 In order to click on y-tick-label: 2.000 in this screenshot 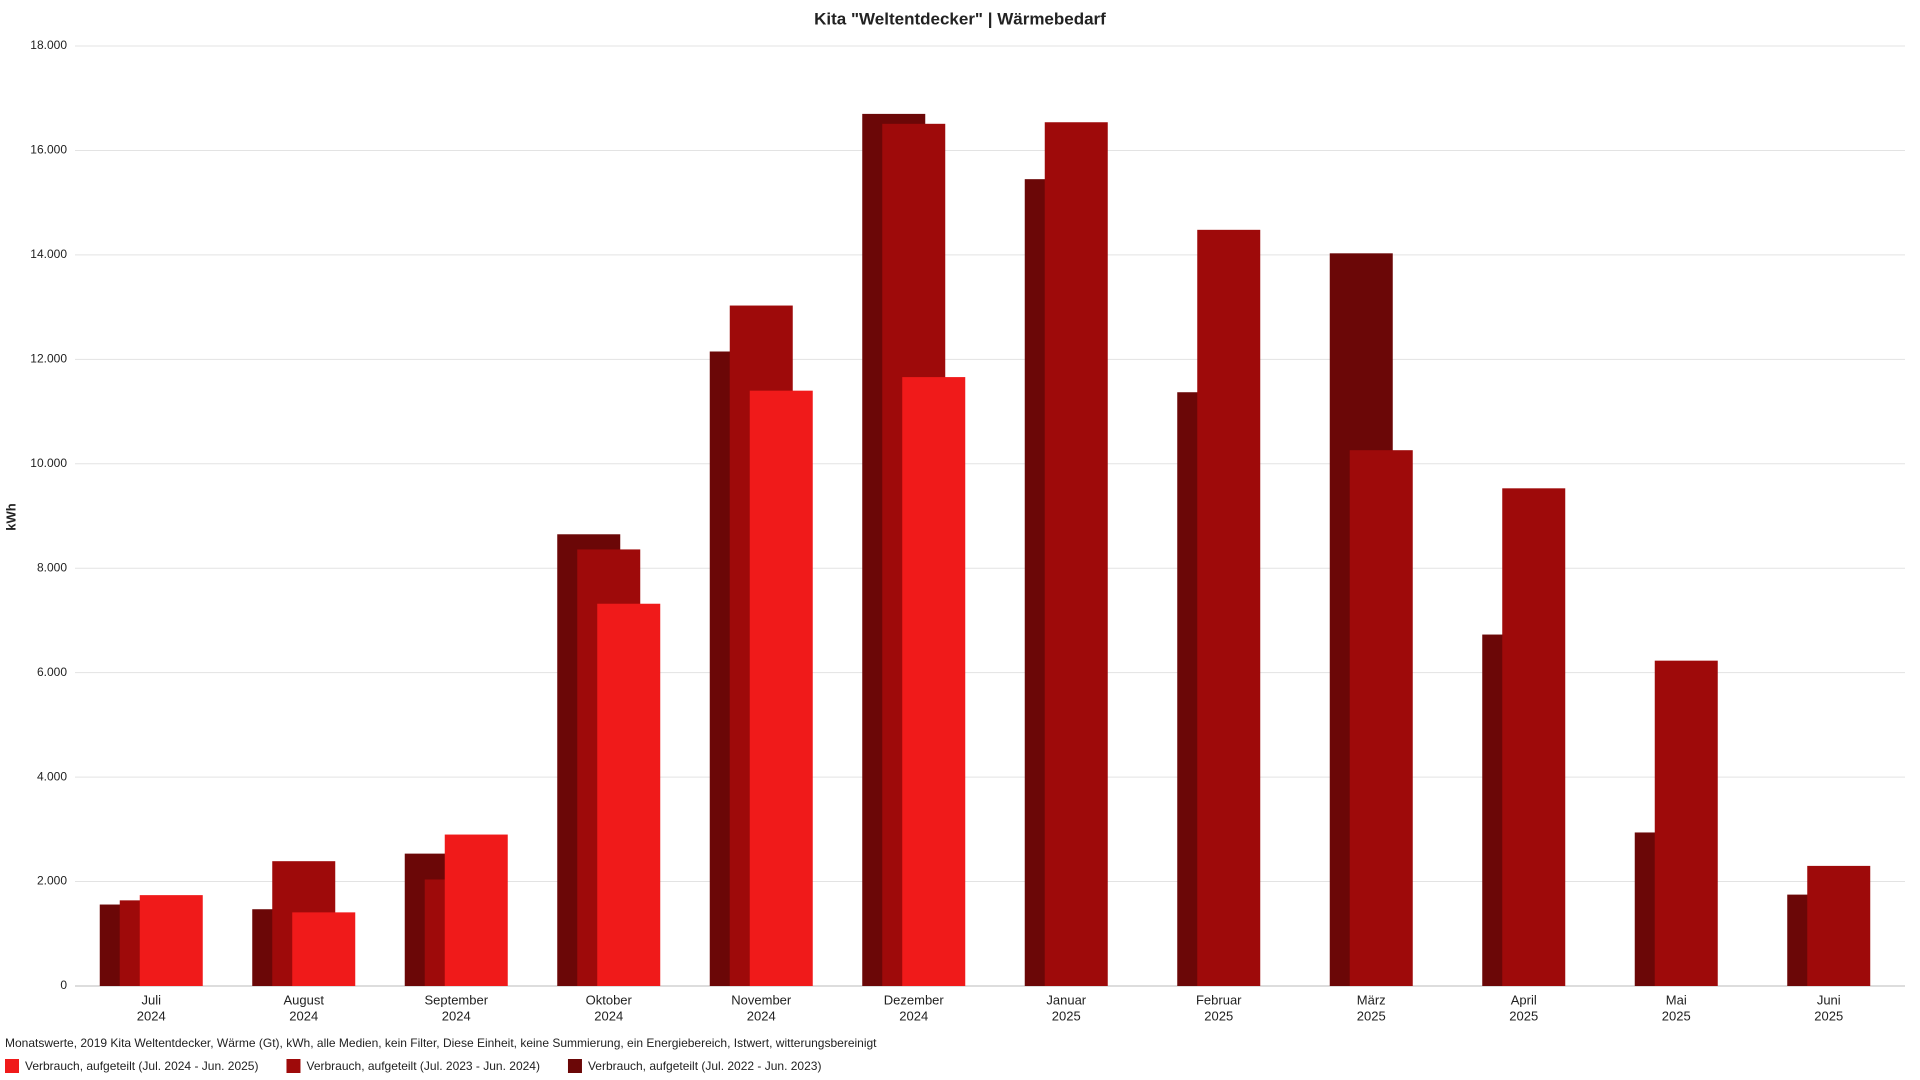, I will do `click(52, 881)`.